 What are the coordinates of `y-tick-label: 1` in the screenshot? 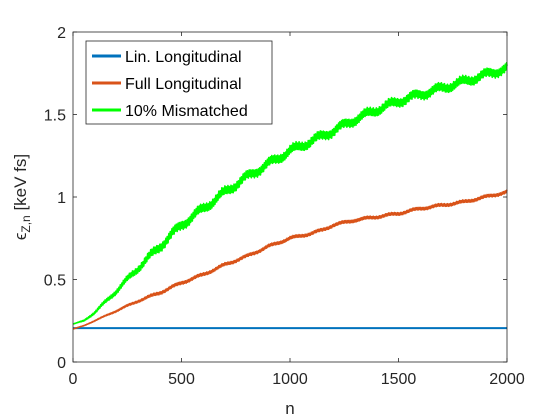 It's located at (61, 198).